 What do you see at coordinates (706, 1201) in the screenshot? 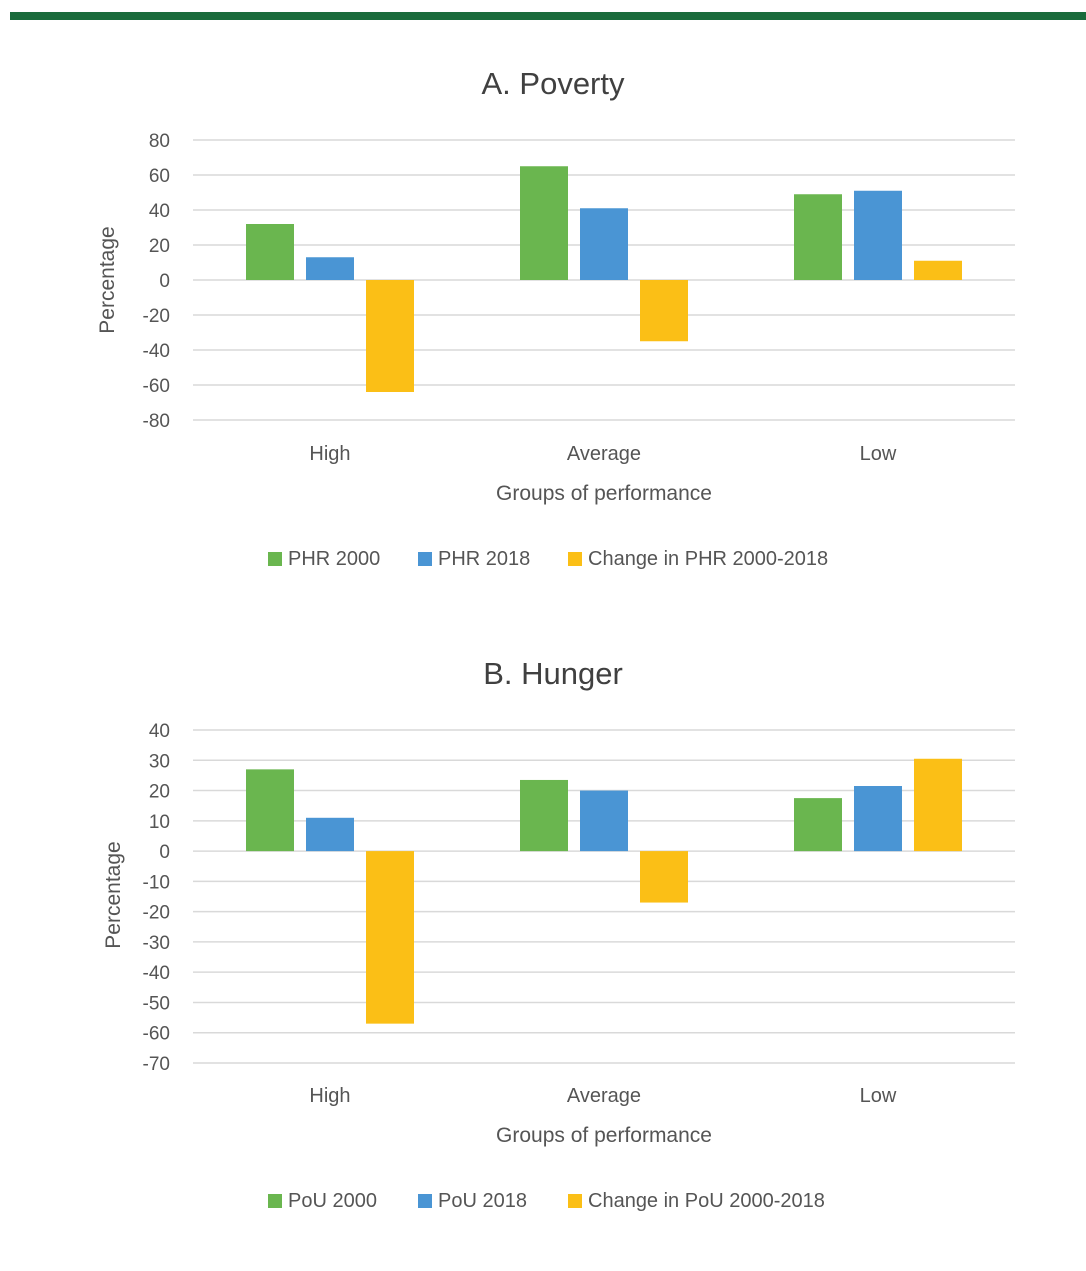
I see `legend-label: Change in PoU 2000-2018` at bounding box center [706, 1201].